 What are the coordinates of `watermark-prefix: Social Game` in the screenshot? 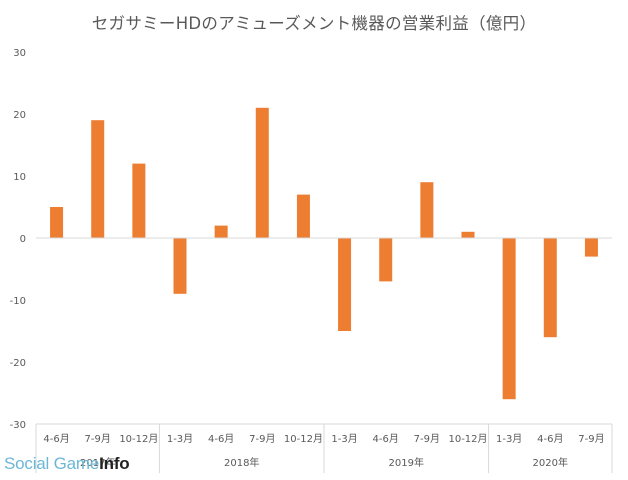 It's located at (52, 463).